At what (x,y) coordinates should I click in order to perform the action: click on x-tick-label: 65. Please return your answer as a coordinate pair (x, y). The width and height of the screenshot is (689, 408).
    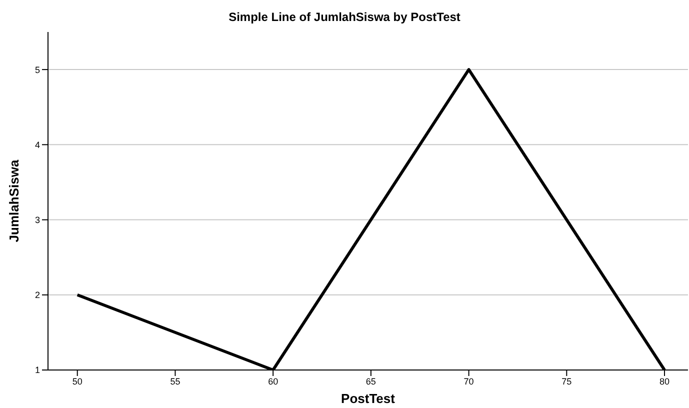
    Looking at the image, I should click on (371, 381).